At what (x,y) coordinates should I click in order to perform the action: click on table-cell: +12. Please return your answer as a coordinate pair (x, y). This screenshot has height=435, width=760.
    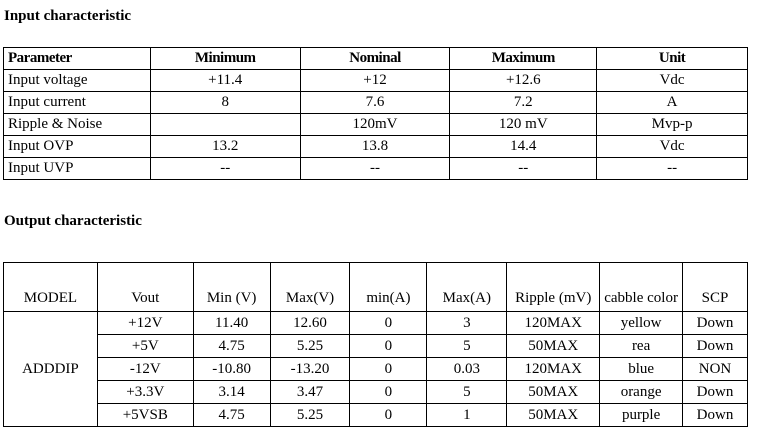
    Looking at the image, I should click on (375, 80).